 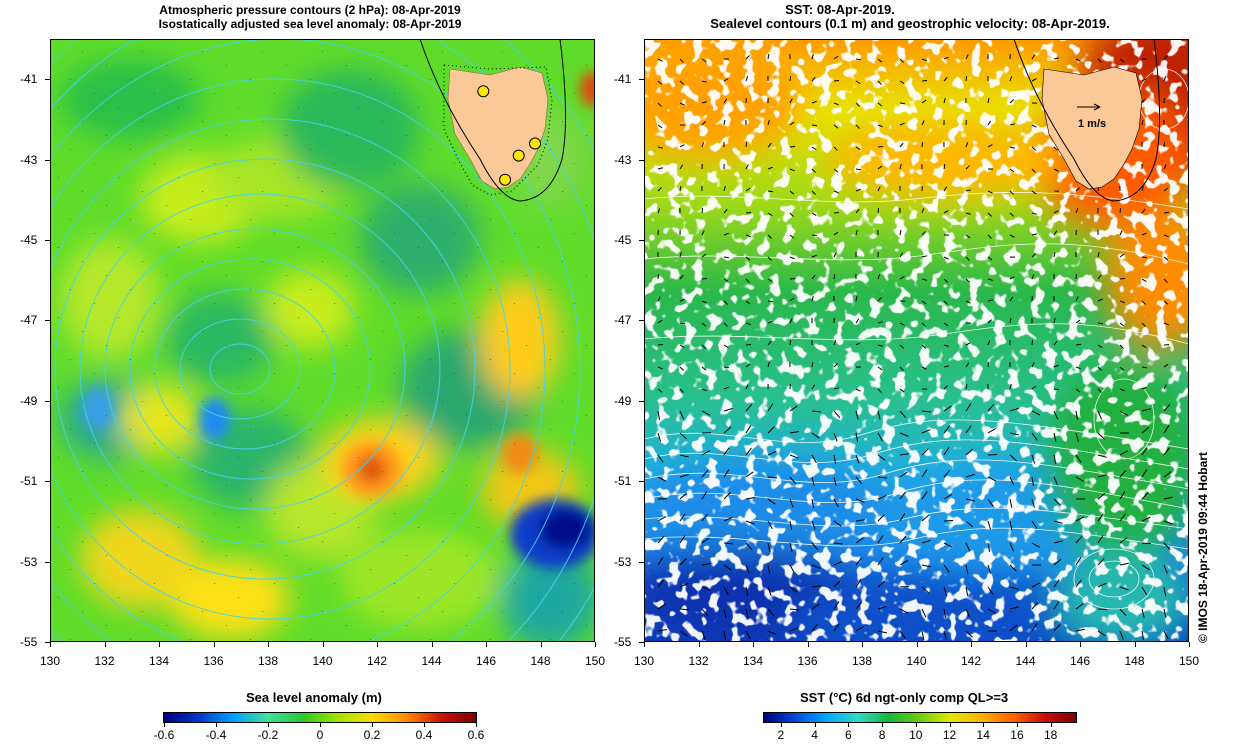 I want to click on colorbar-tick-label: 0.2, so click(x=372, y=735).